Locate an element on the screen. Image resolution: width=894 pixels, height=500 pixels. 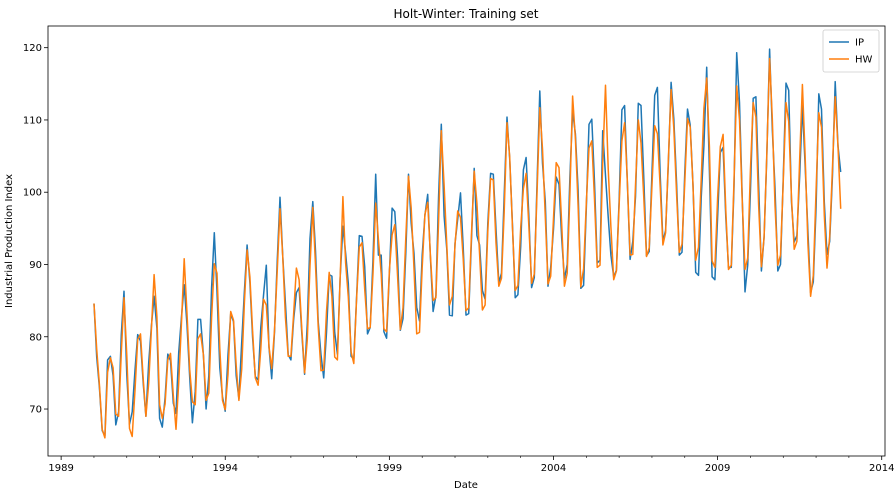
x-tick-label: 1989 is located at coordinates (60, 468).